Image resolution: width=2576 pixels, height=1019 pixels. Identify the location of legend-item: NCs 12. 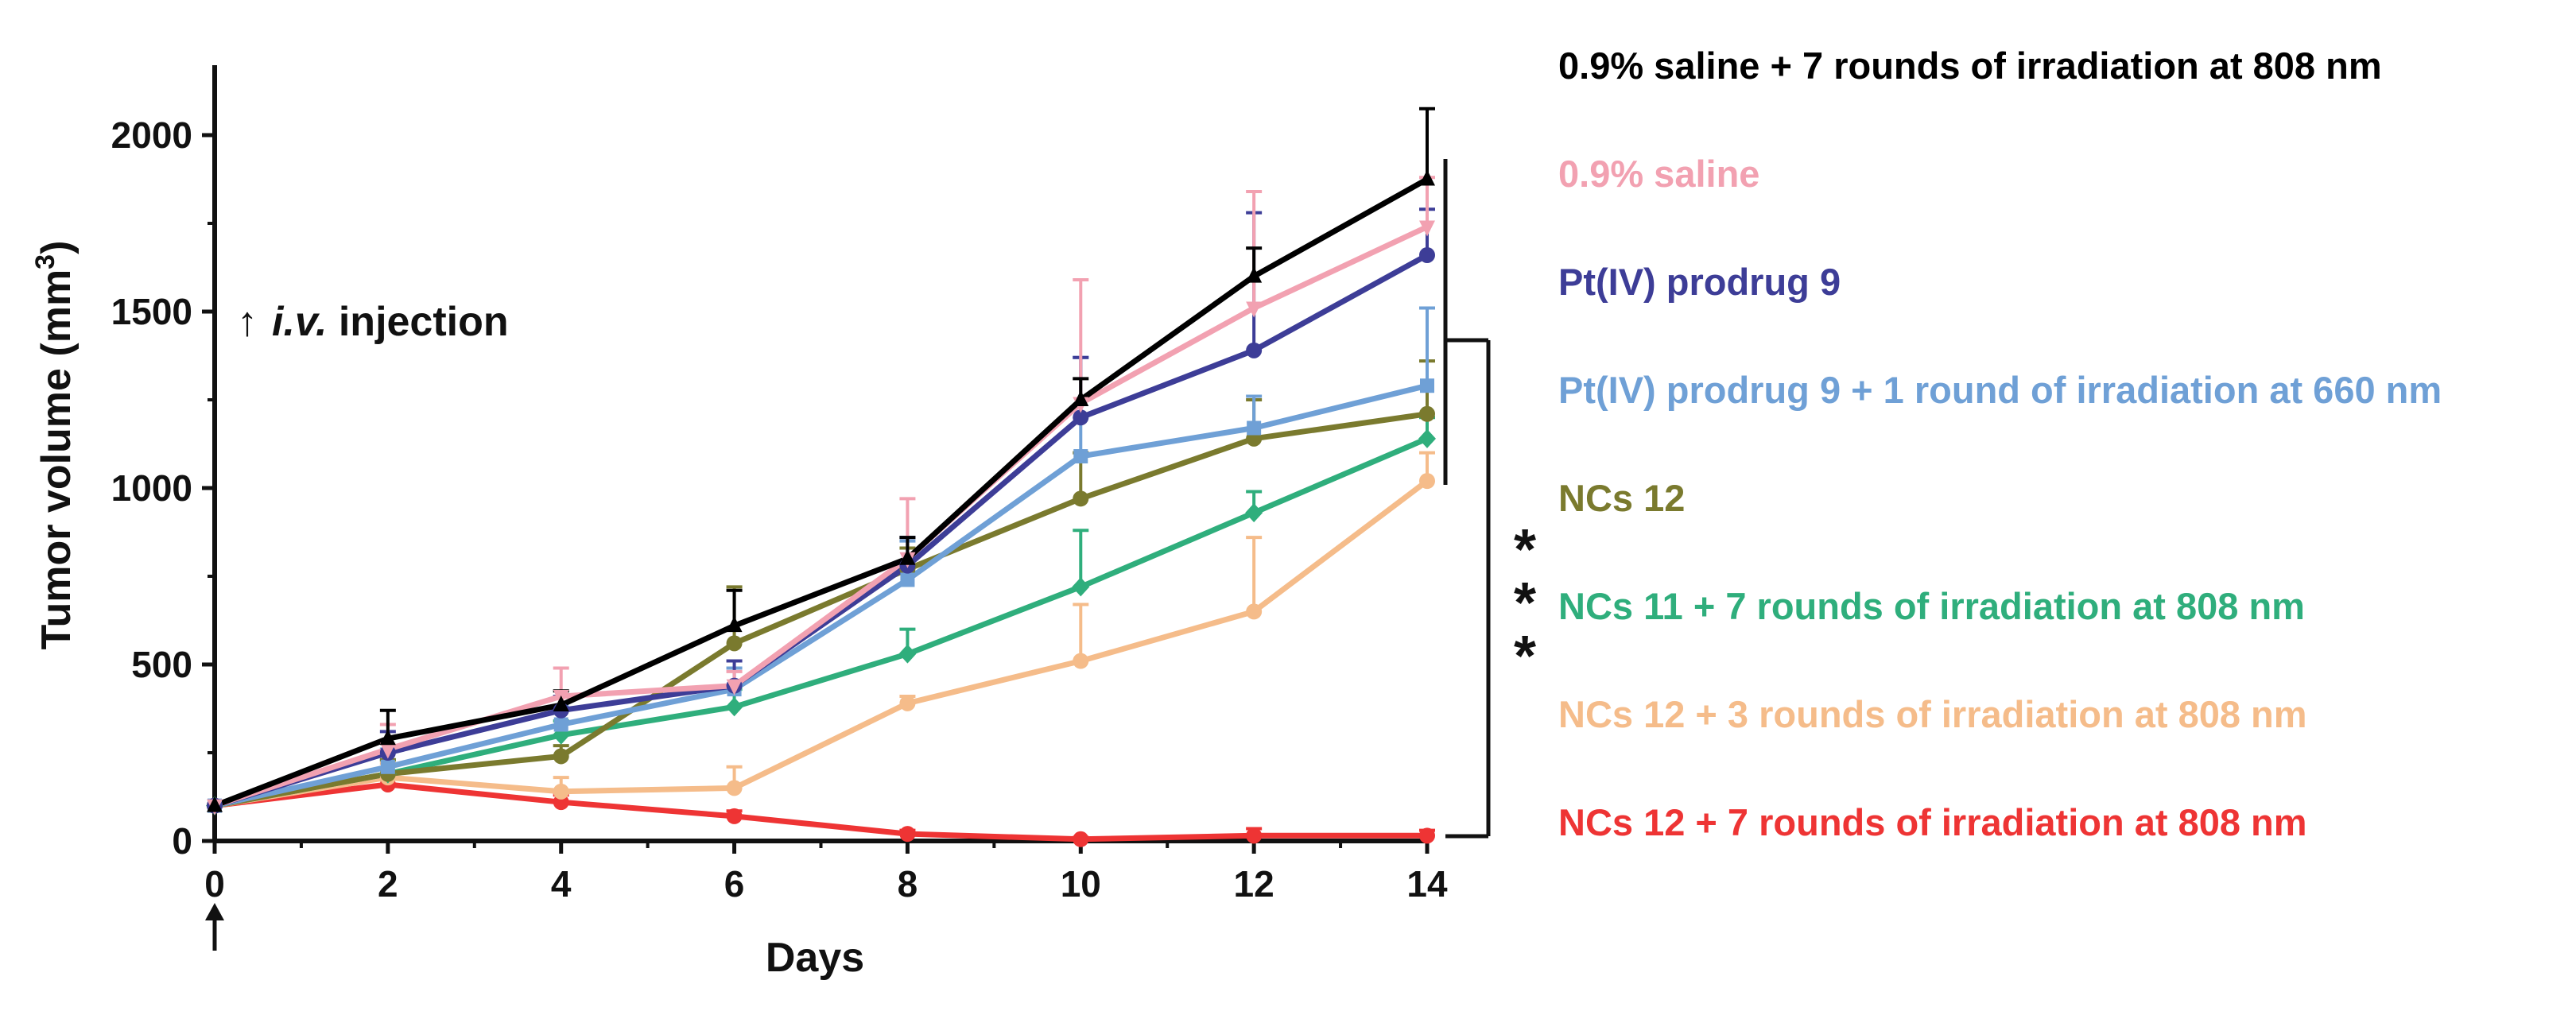
(1622, 498).